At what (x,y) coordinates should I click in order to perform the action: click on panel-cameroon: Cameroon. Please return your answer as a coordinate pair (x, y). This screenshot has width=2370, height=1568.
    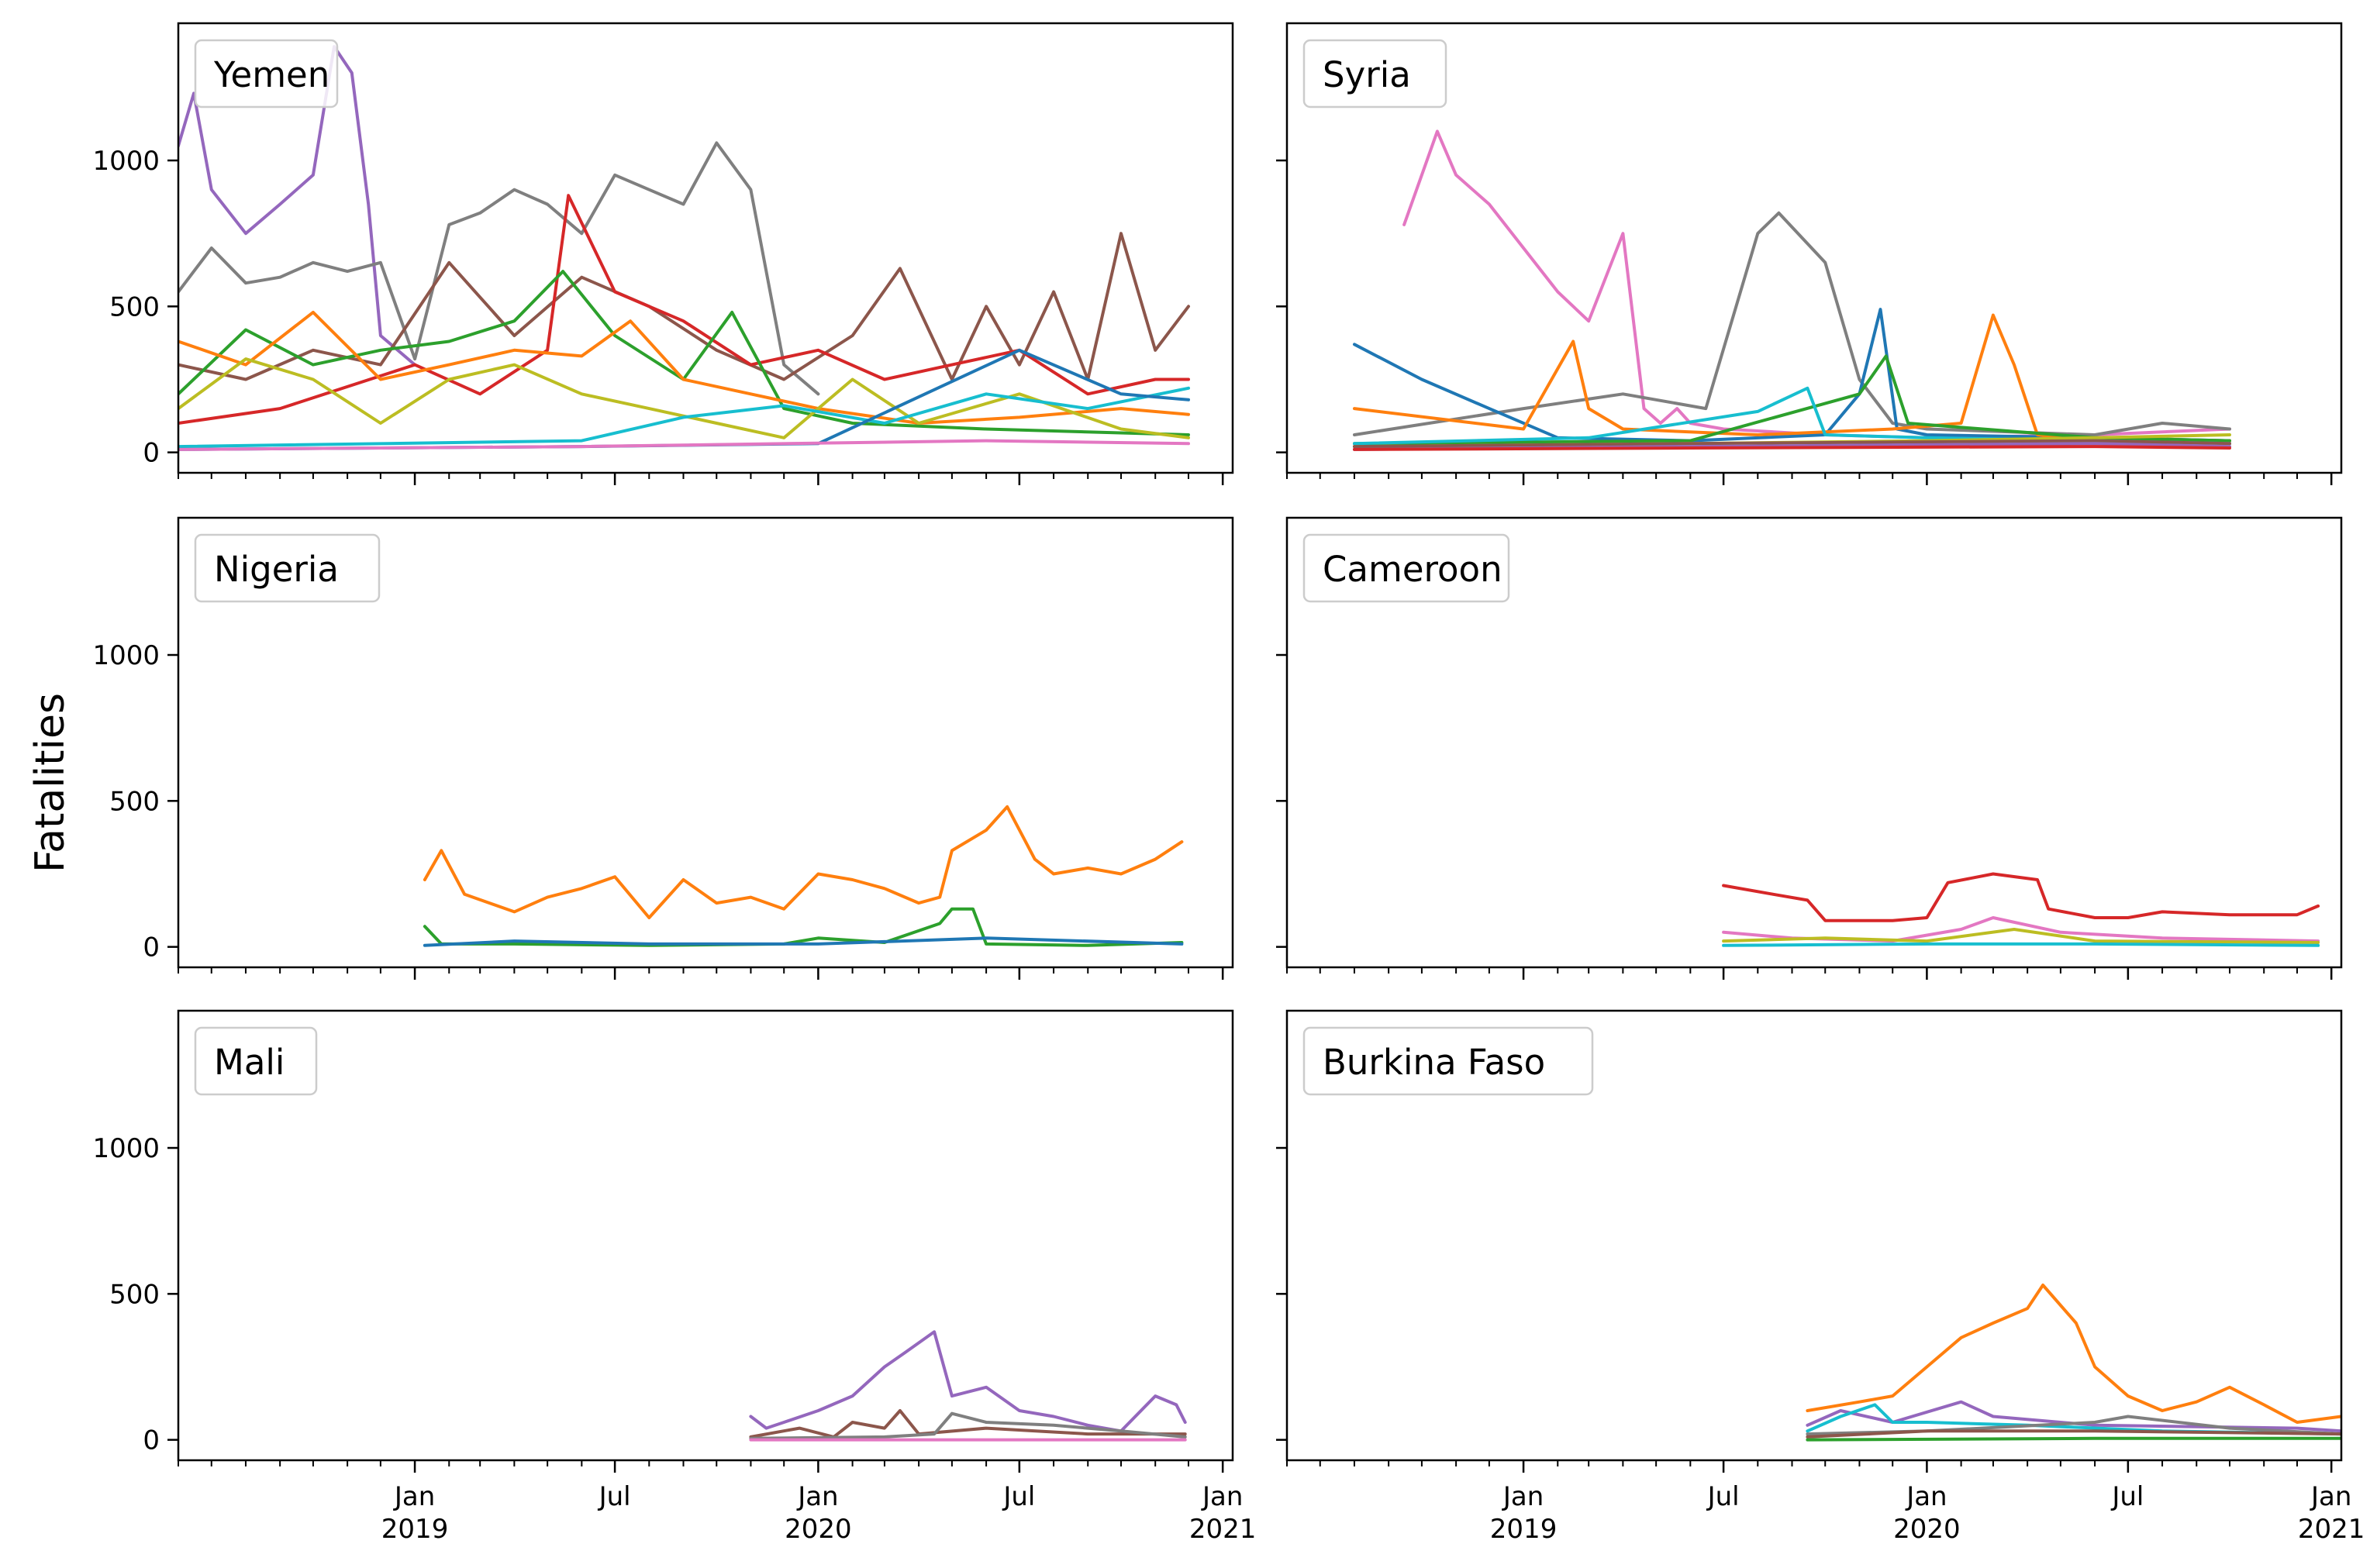
    Looking at the image, I should click on (1810, 748).